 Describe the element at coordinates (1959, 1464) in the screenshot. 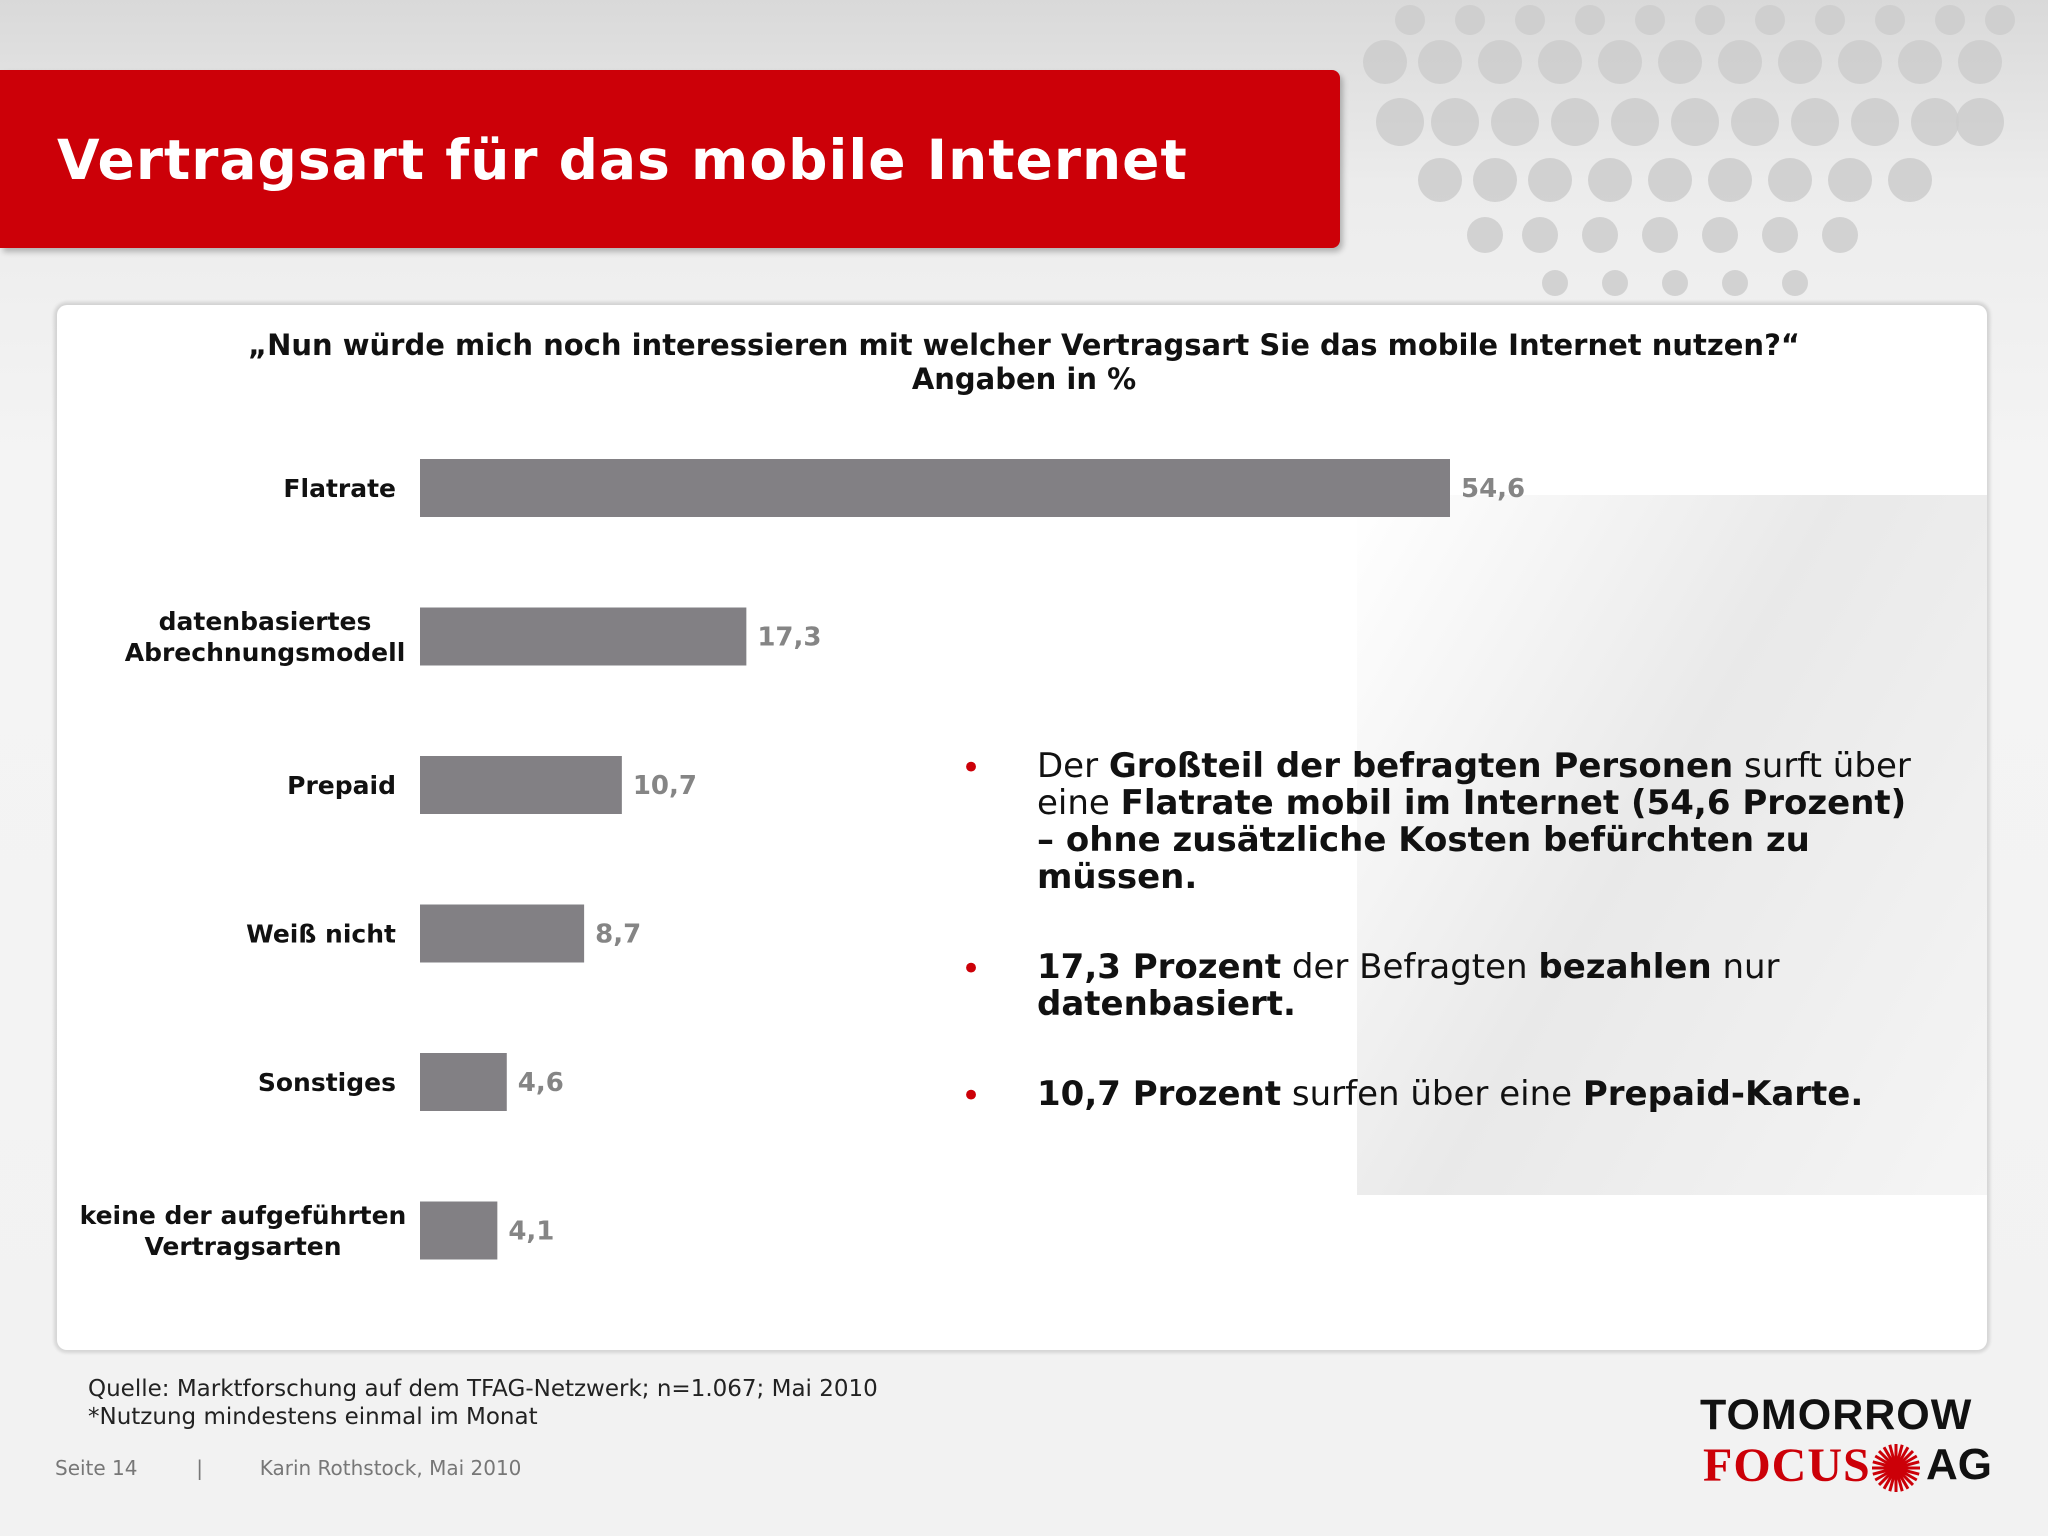

I see `logo-ag: AG` at that location.